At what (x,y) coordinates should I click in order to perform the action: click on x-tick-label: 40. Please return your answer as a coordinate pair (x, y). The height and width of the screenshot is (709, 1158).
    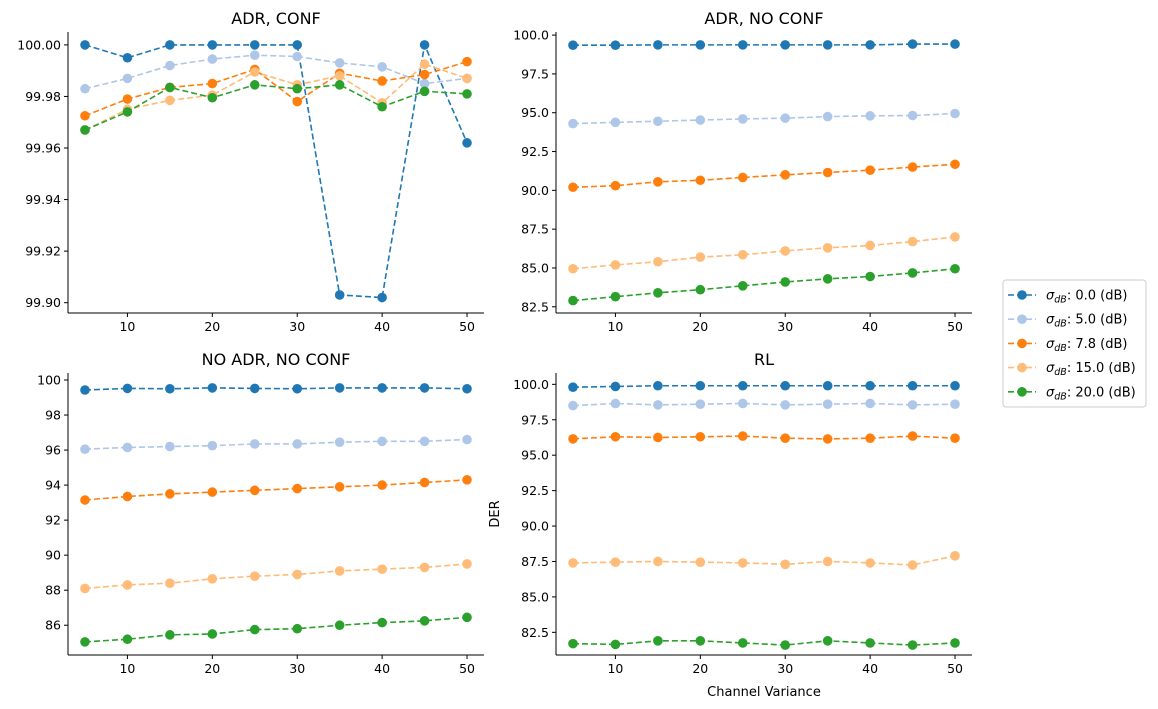
    Looking at the image, I should click on (870, 668).